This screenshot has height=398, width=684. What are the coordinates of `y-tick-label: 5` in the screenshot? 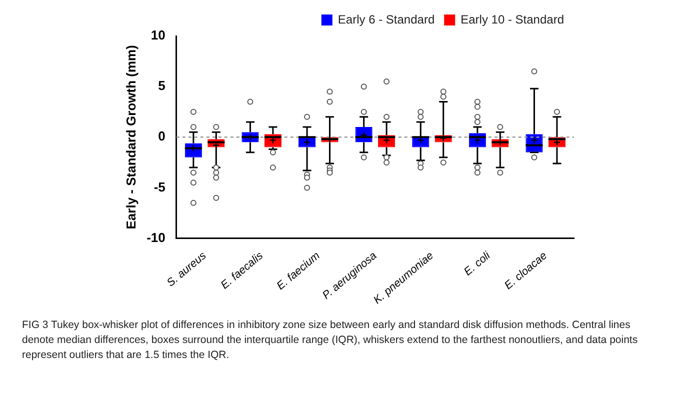 It's located at (162, 86).